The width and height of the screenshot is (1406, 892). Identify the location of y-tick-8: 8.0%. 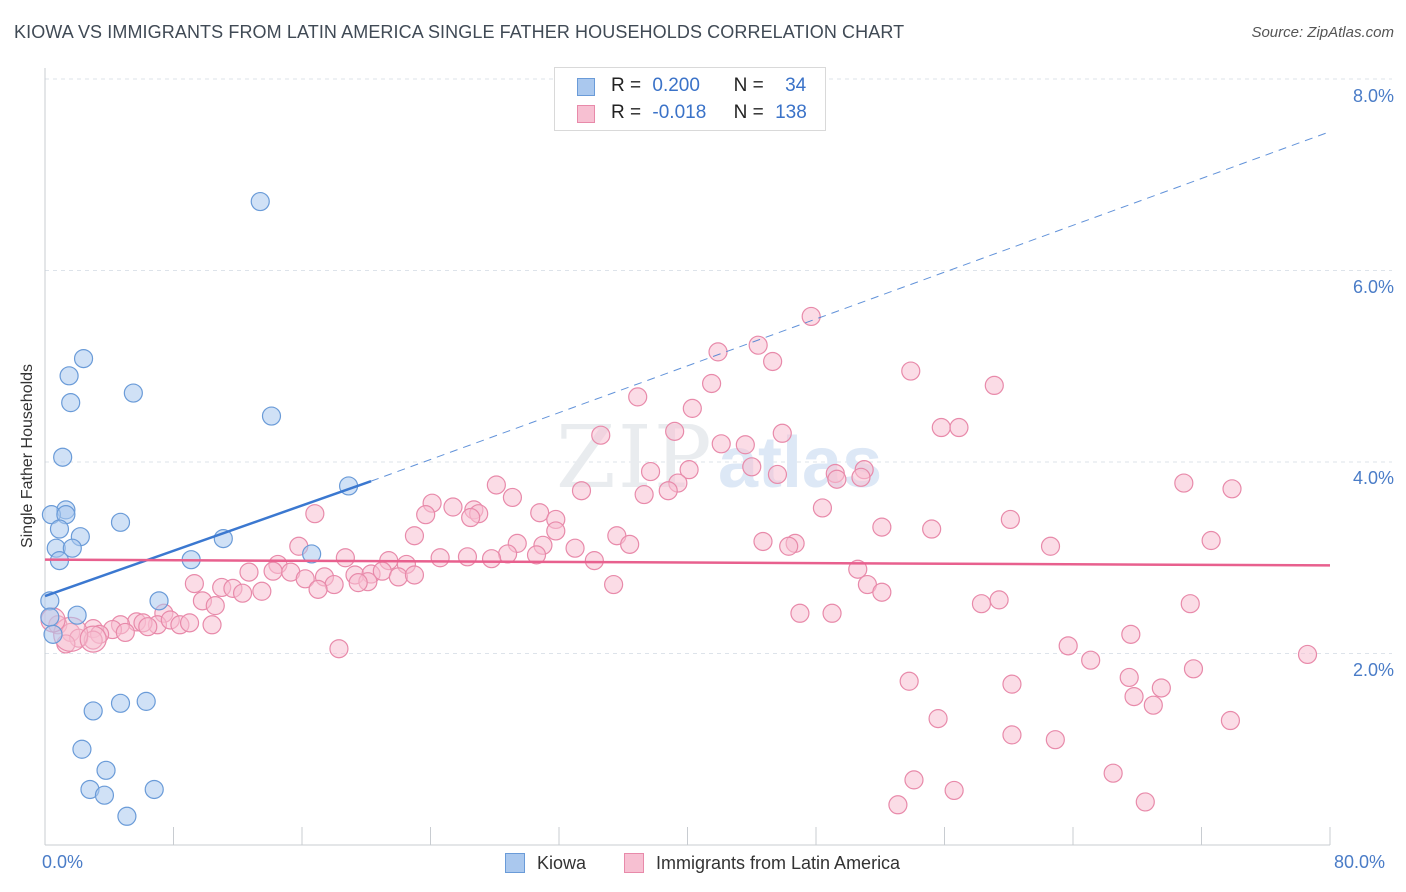
(1373, 96).